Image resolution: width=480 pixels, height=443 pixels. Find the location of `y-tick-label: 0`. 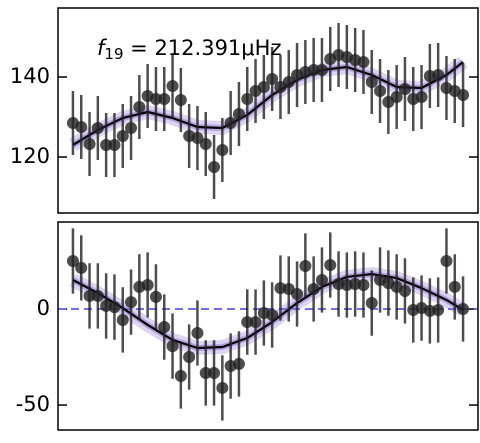

y-tick-label: 0 is located at coordinates (43, 308).